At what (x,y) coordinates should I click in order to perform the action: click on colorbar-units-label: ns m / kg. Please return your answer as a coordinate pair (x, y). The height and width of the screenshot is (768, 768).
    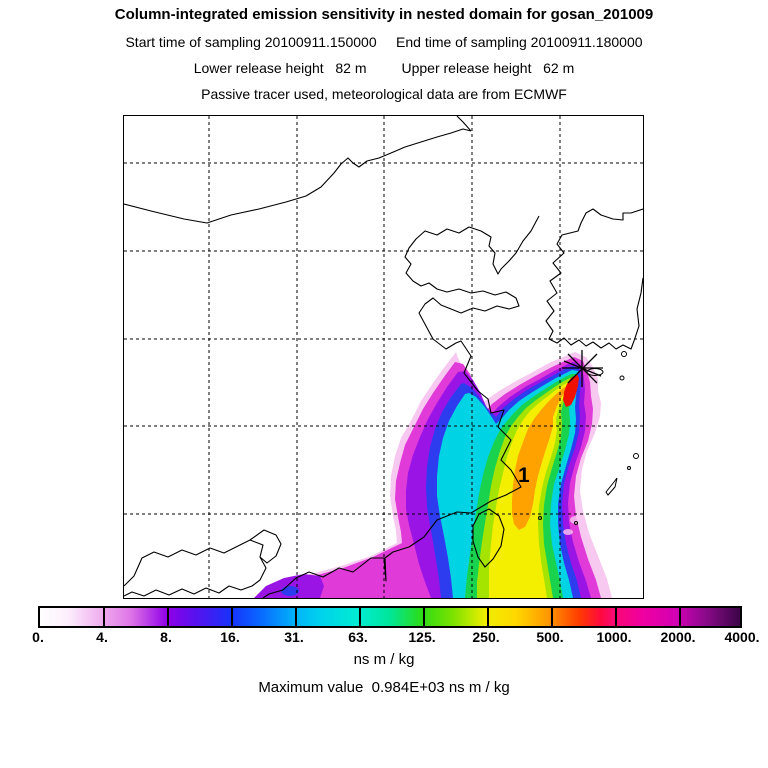
    Looking at the image, I should click on (384, 659).